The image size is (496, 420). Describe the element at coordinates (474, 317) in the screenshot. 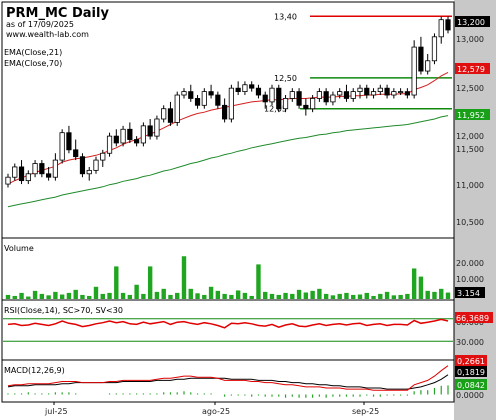

I see `rsi-value-box` at that location.